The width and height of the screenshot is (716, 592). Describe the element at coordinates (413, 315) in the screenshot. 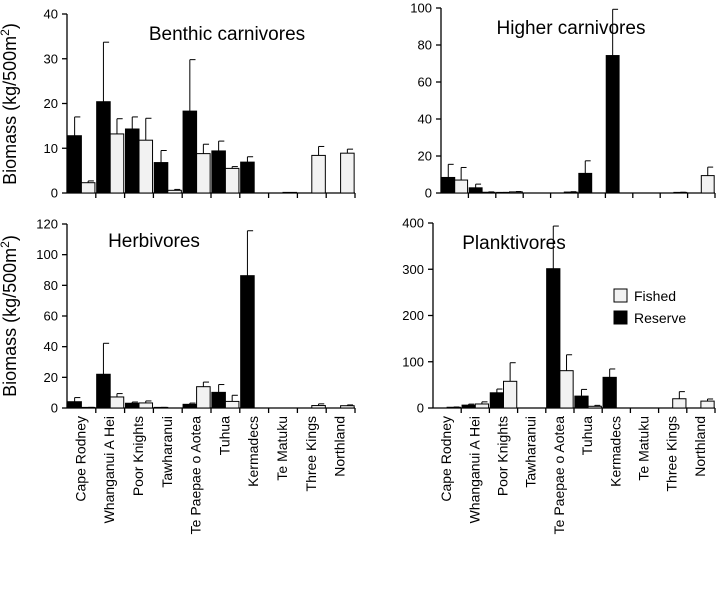

I see `y-tick-label: 200` at that location.